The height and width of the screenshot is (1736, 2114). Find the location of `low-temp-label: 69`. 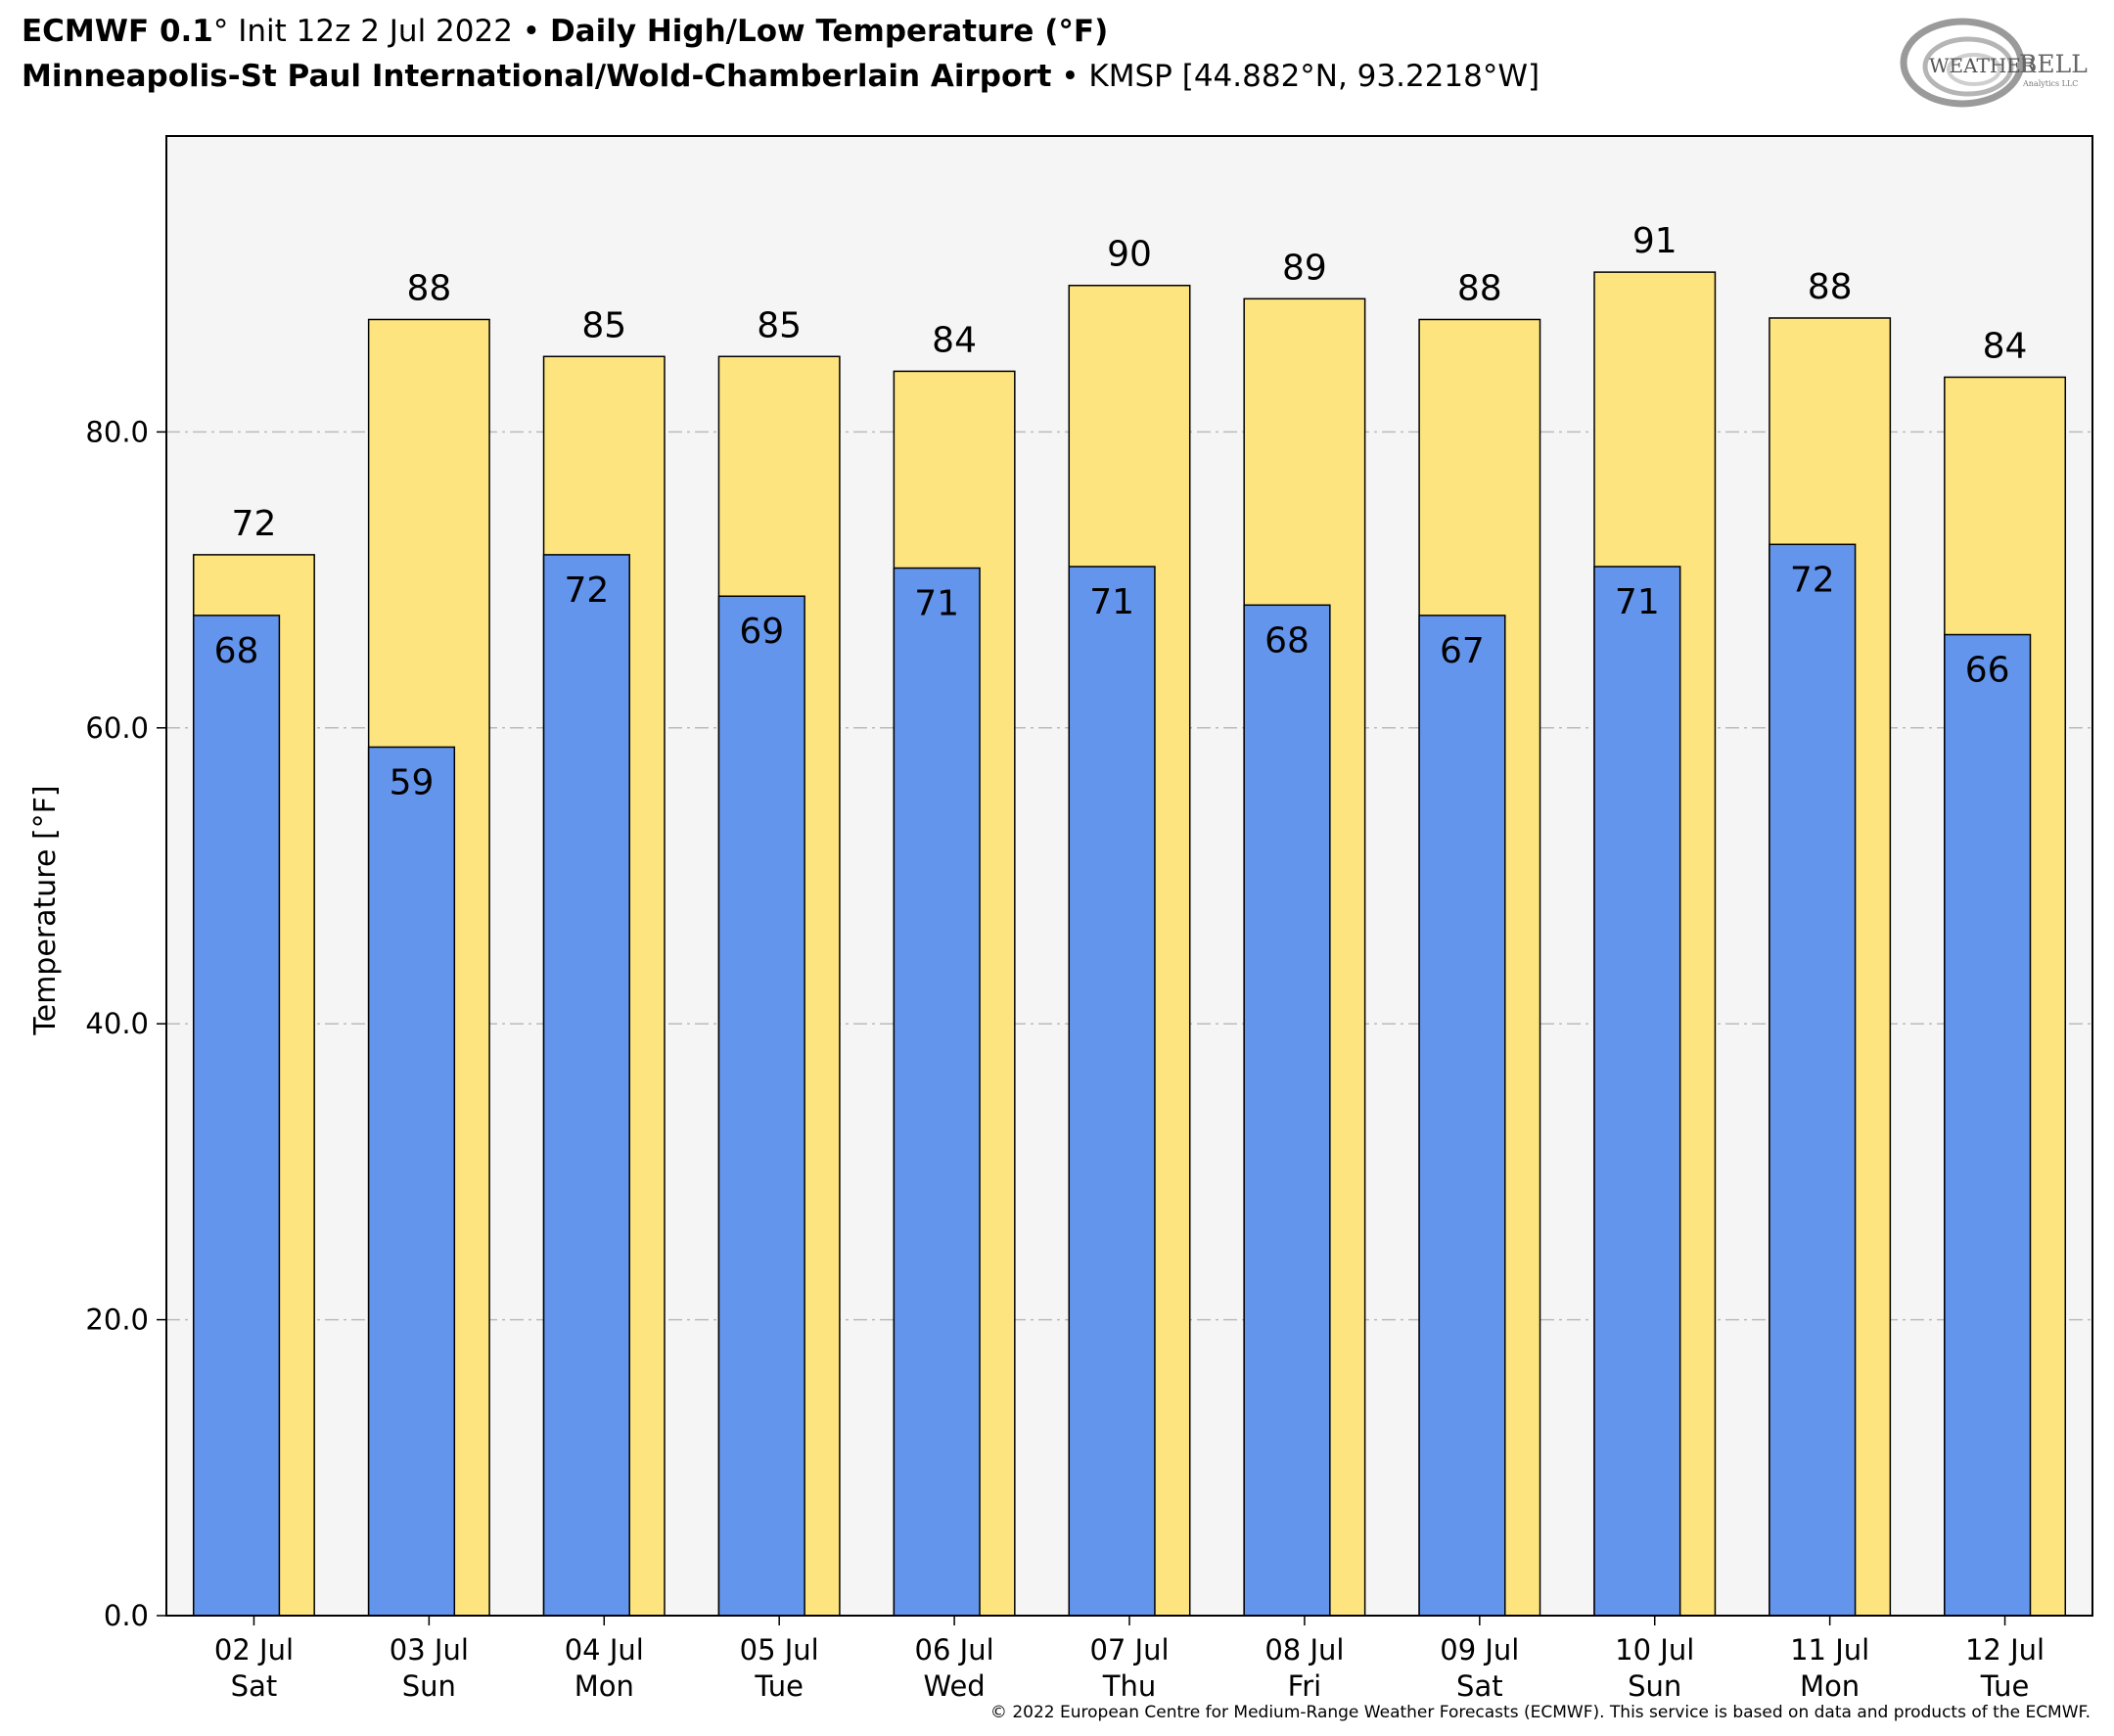

low-temp-label: 69 is located at coordinates (762, 632).